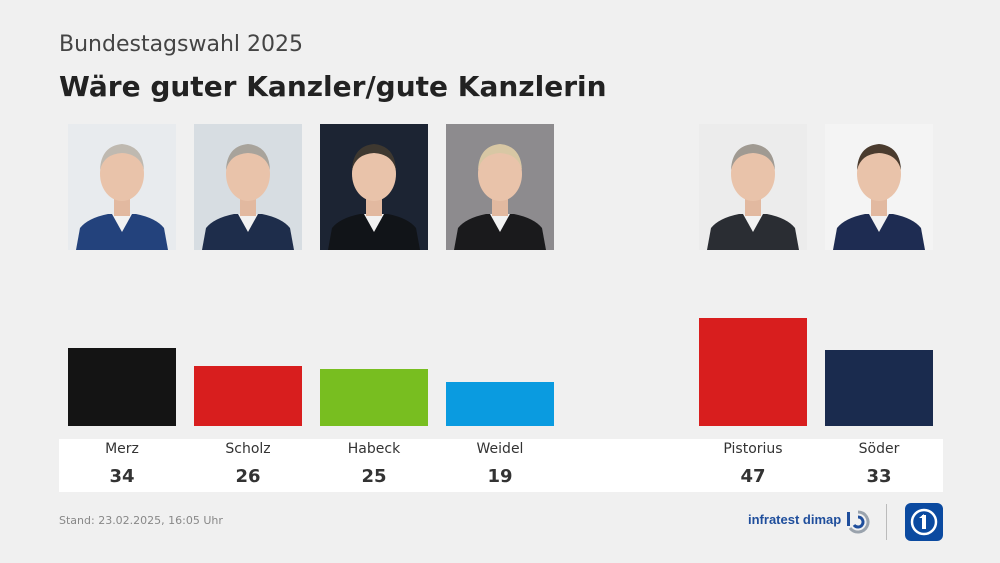  I want to click on chart-subtitle: Bundestagswahl 2025, so click(181, 44).